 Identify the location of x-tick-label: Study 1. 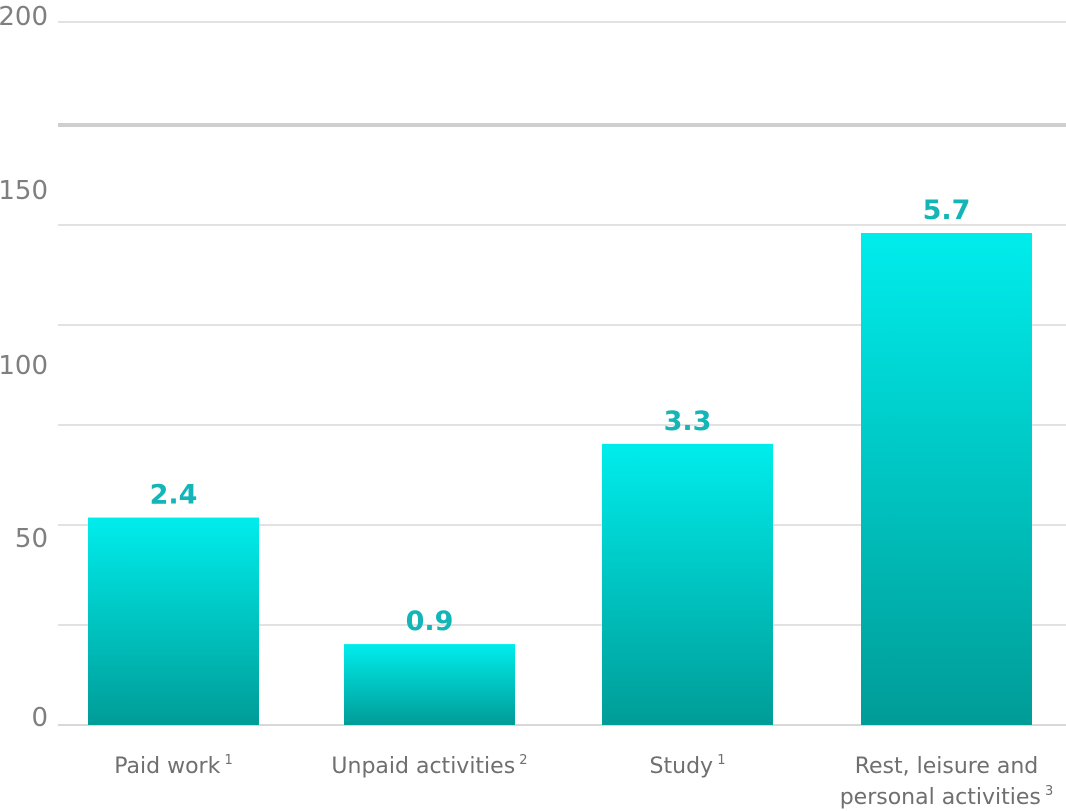
(688, 766).